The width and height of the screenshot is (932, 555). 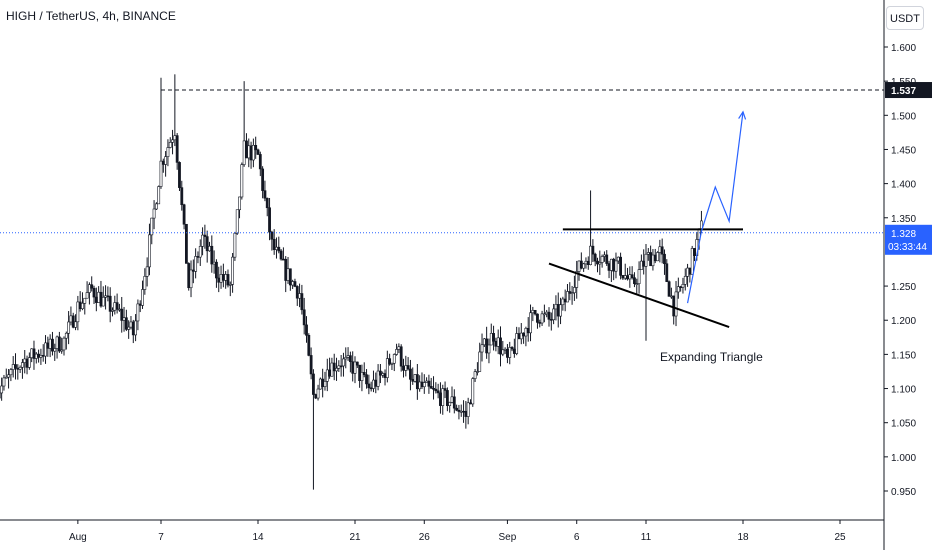 I want to click on y-tick-label: 1.250, so click(x=903, y=287).